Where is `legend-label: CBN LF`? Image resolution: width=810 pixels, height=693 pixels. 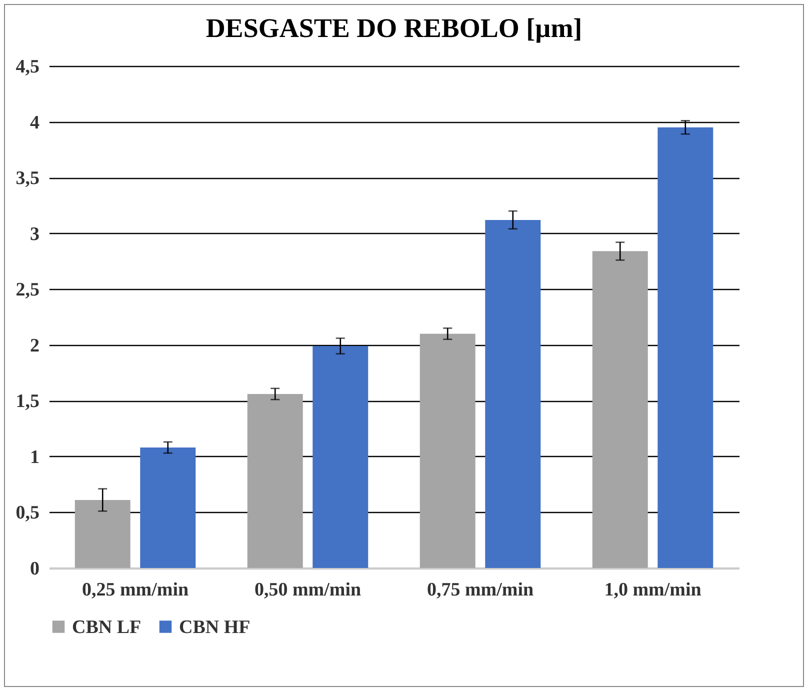
legend-label: CBN LF is located at coordinates (107, 627).